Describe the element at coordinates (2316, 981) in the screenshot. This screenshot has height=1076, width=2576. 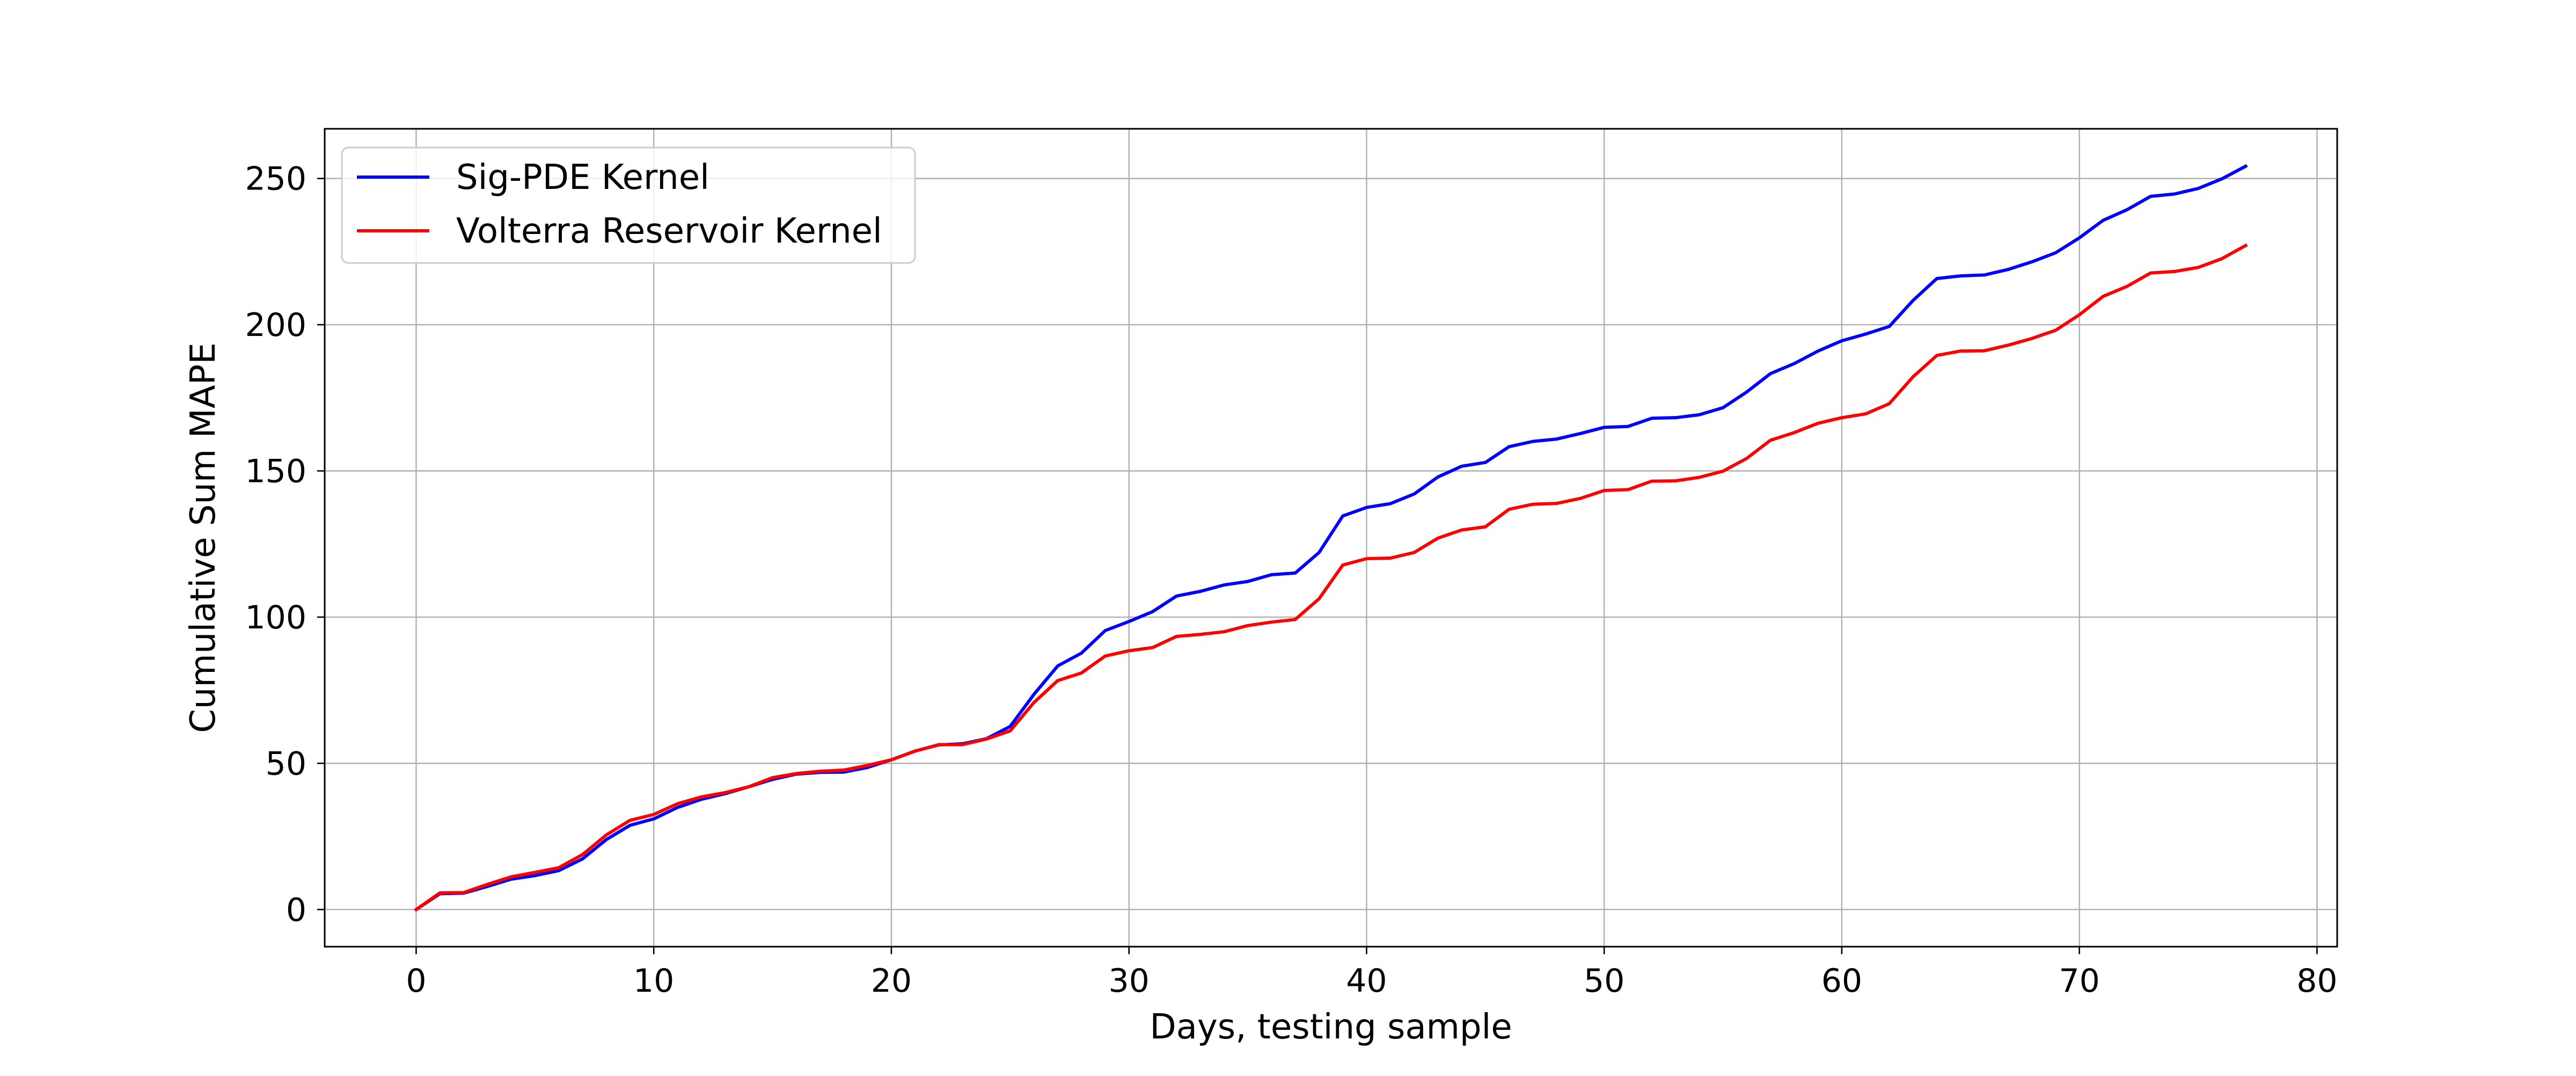
I see `x-tick-label: 80` at that location.